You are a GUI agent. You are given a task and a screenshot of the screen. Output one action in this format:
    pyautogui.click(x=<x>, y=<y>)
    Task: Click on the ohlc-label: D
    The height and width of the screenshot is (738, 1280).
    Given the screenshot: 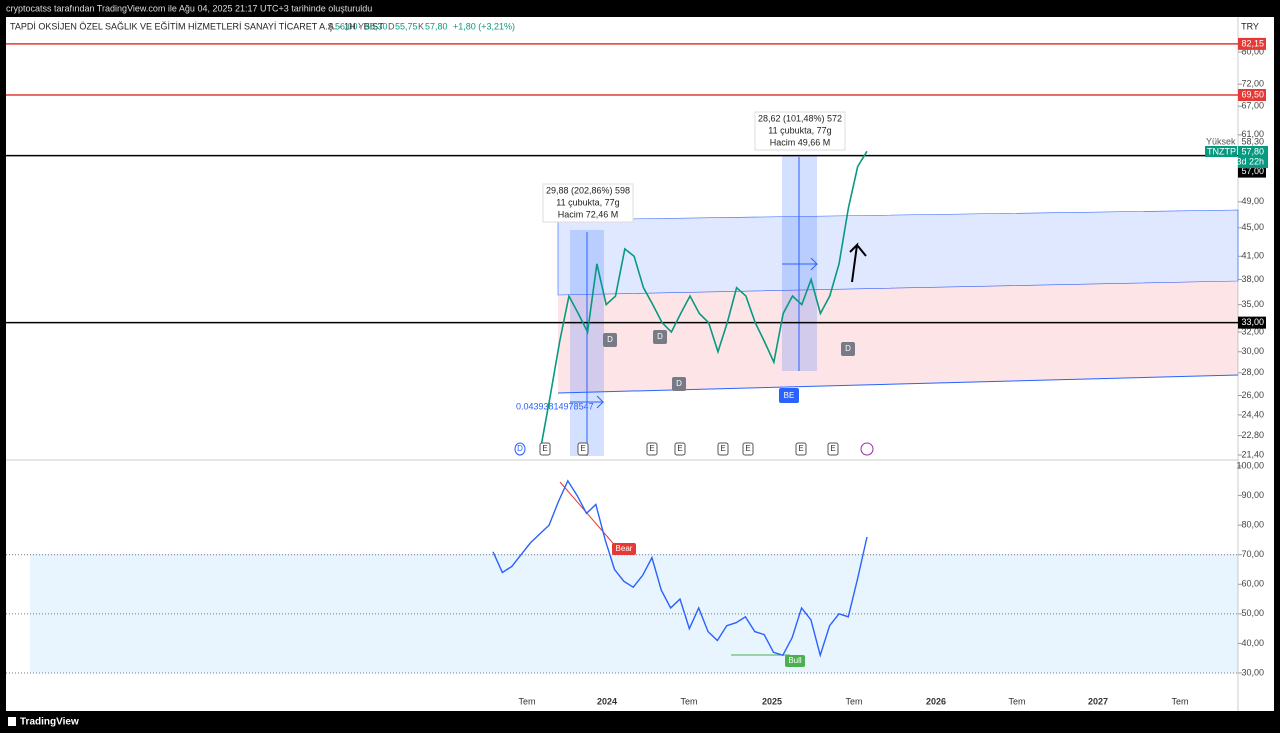 What is the action you would take?
    pyautogui.click(x=391, y=26)
    